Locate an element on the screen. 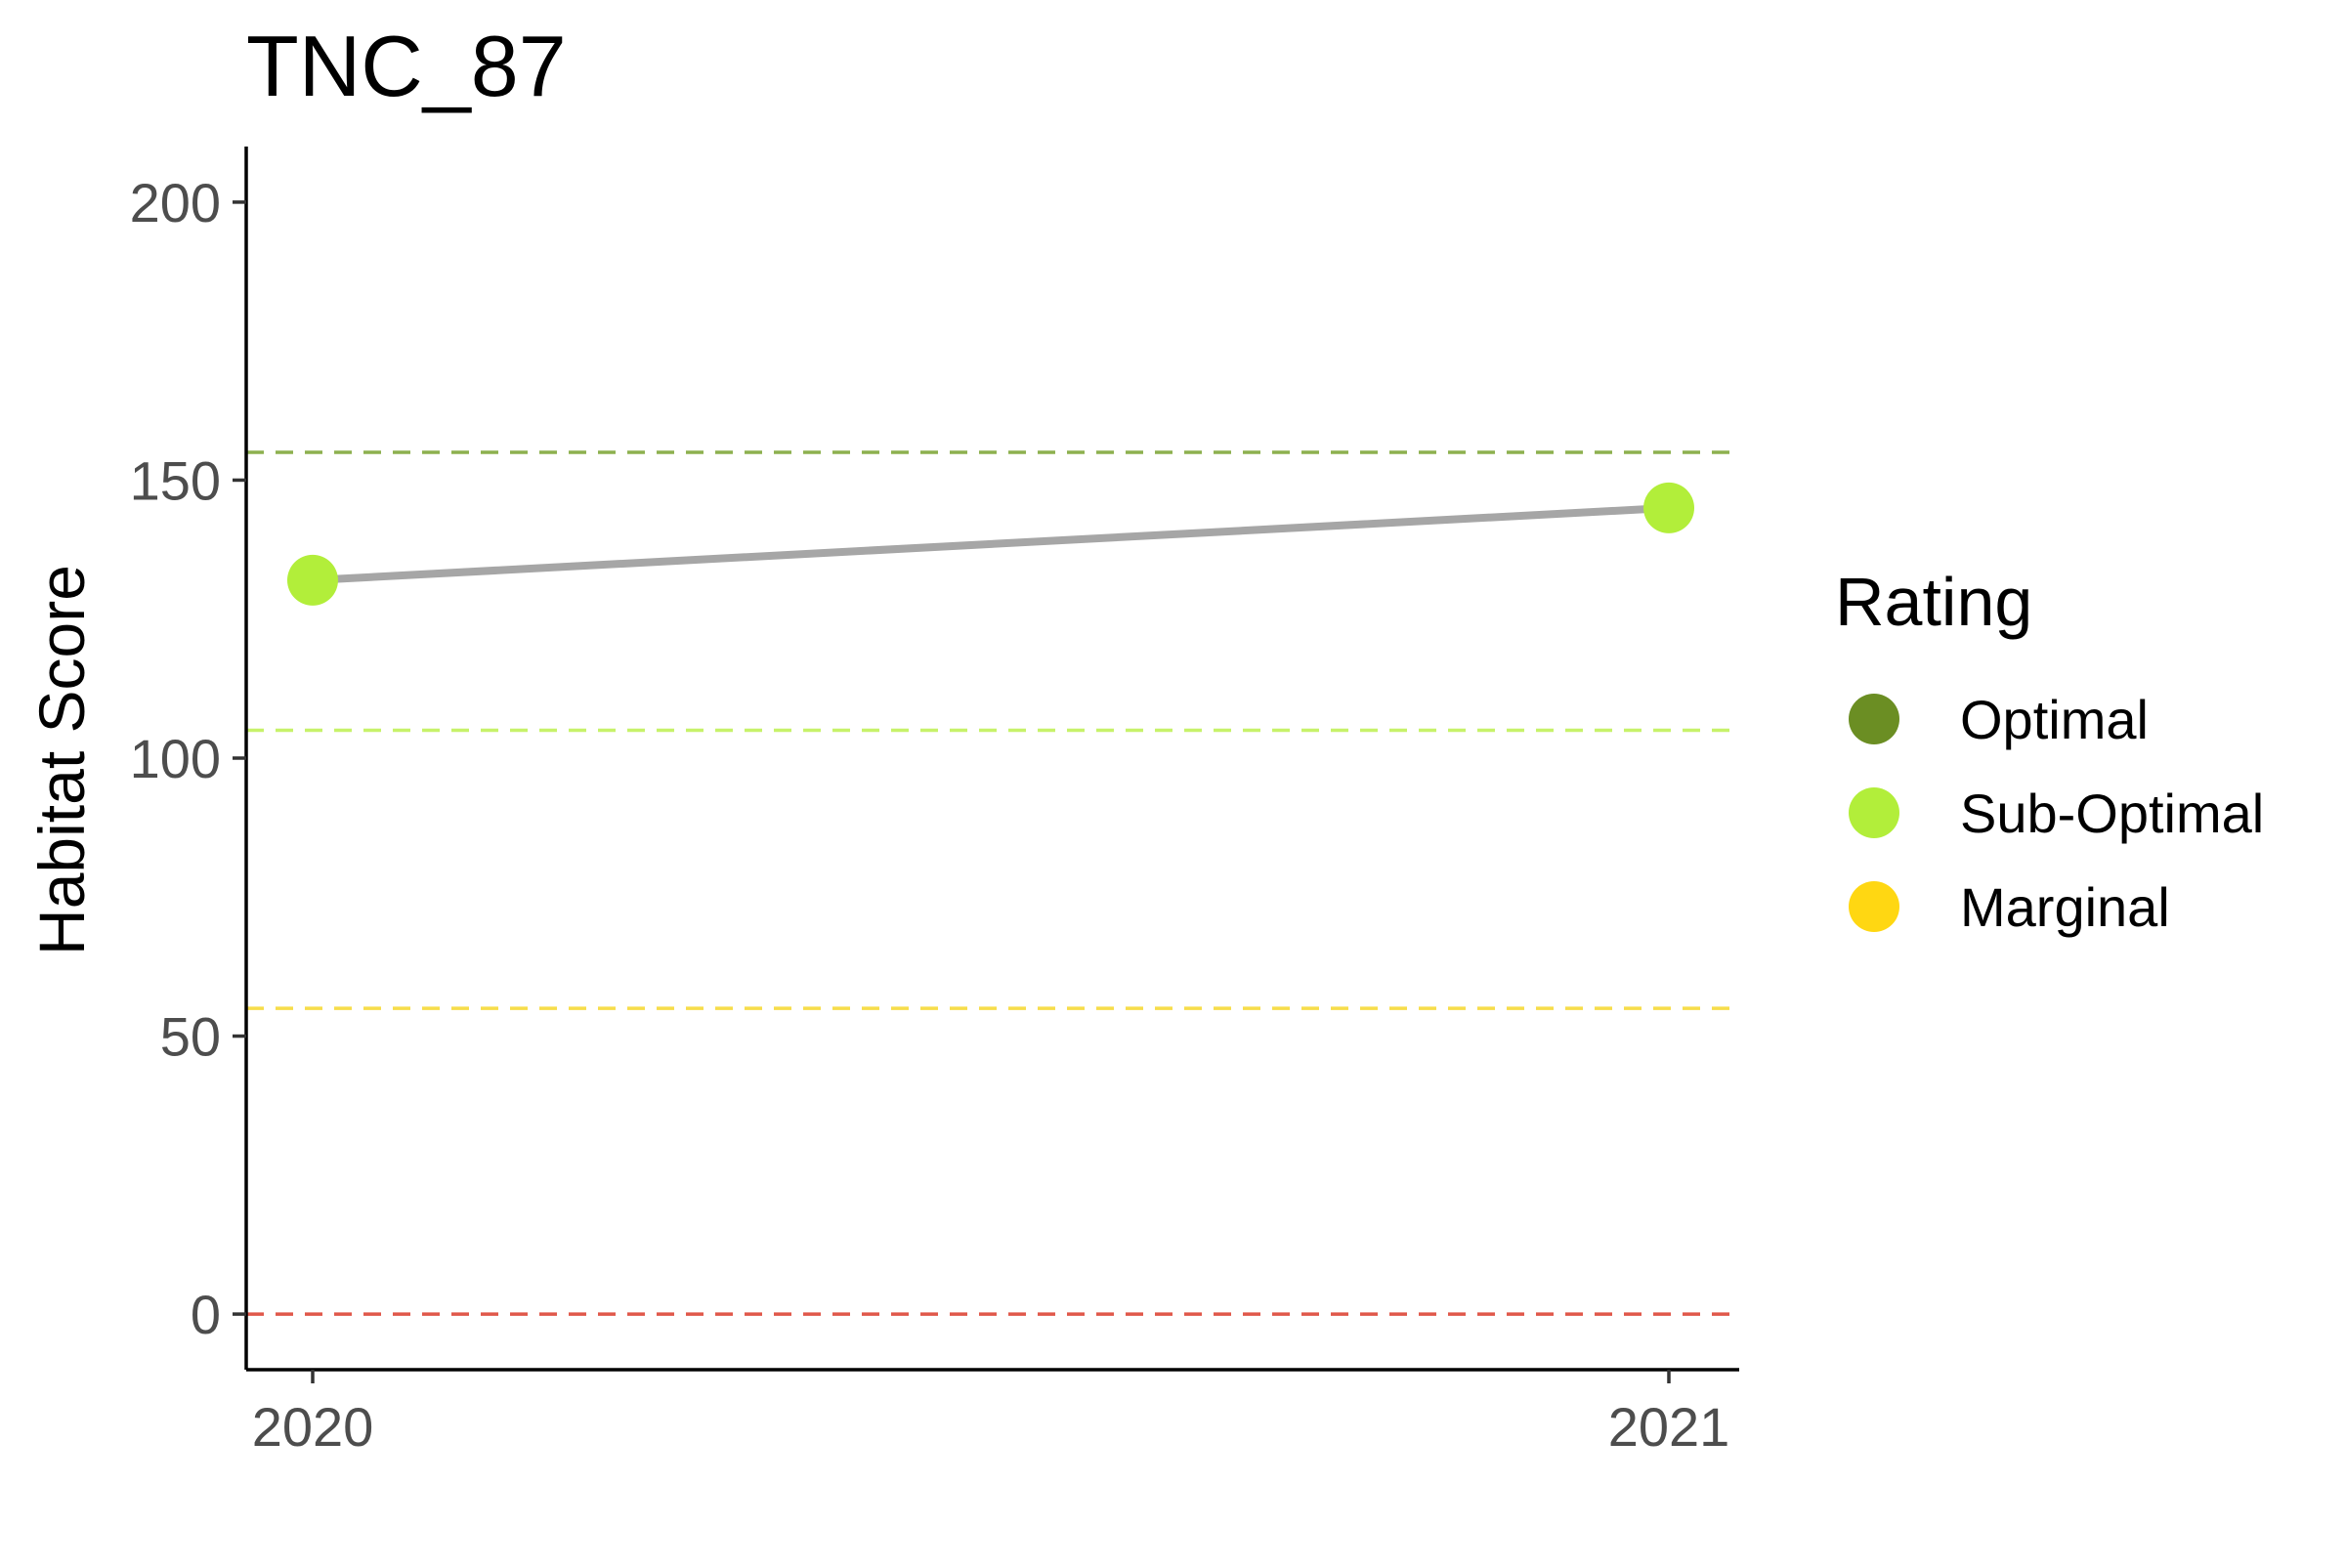 The width and height of the screenshot is (2345, 1568). legend-key-sub-optimal is located at coordinates (1874, 812).